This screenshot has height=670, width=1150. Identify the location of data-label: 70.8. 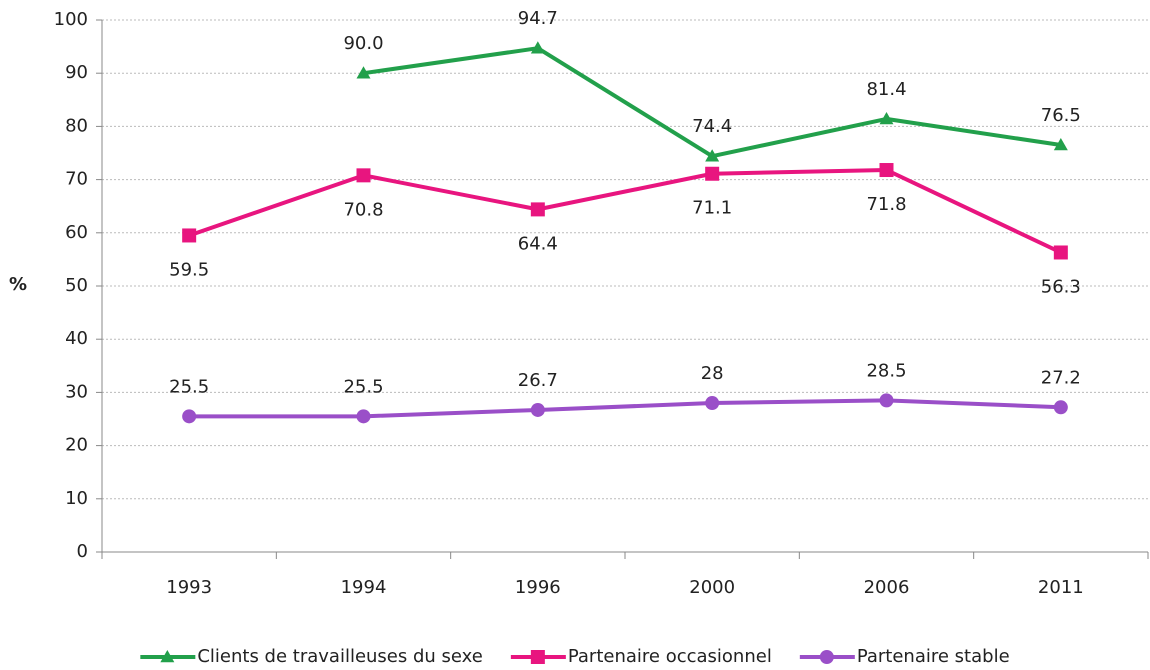
(363, 209).